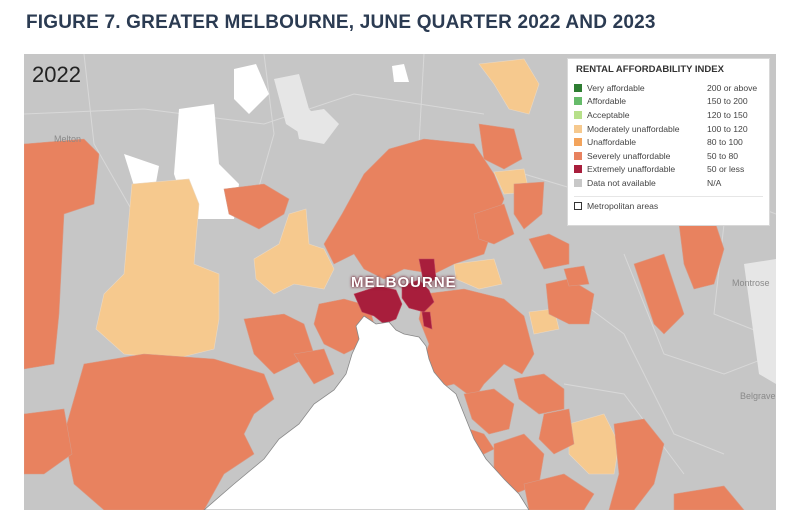  Describe the element at coordinates (578, 205) in the screenshot. I see `metro-area-swatch` at that location.